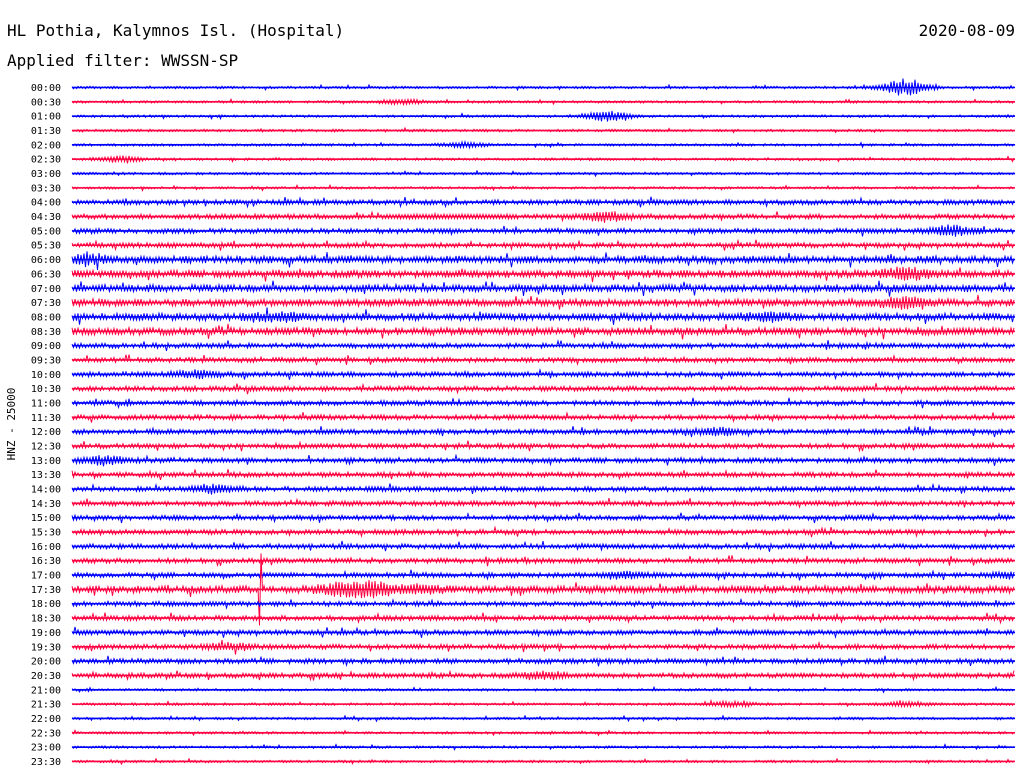 Image resolution: width=1024 pixels, height=780 pixels. Describe the element at coordinates (46, 231) in the screenshot. I see `row-time-label: 05:00` at that location.